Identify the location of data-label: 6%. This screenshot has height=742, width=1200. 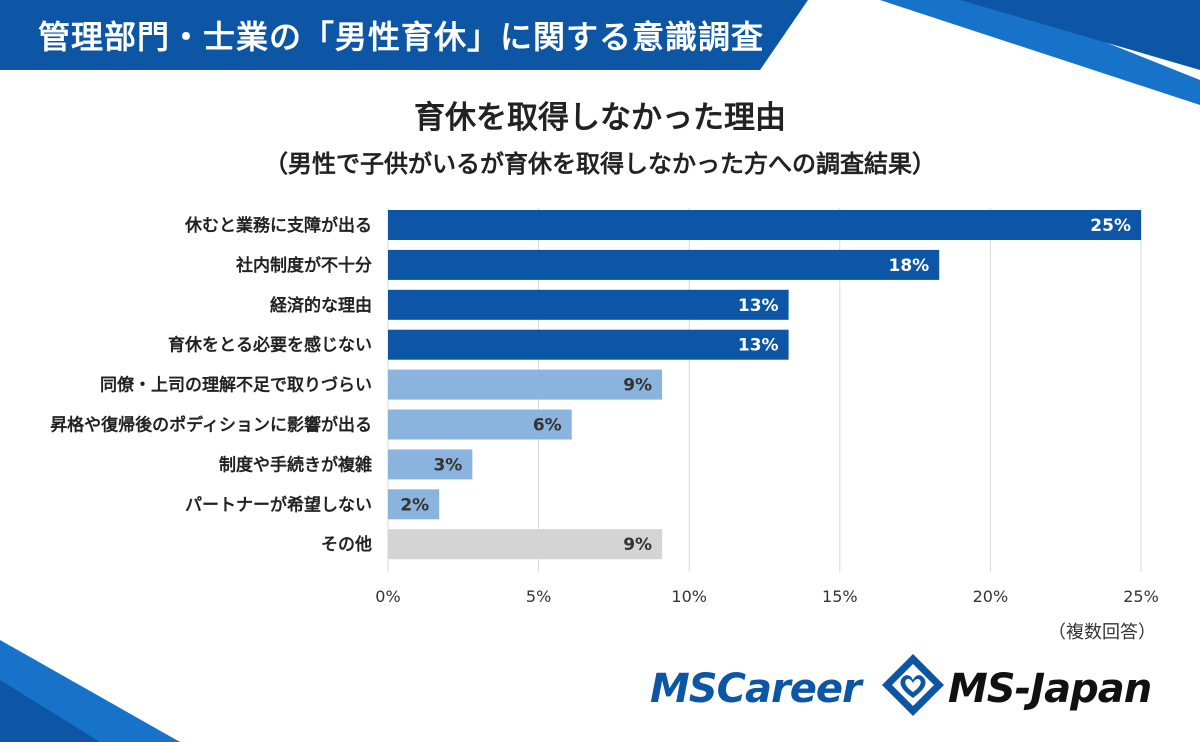
(547, 426).